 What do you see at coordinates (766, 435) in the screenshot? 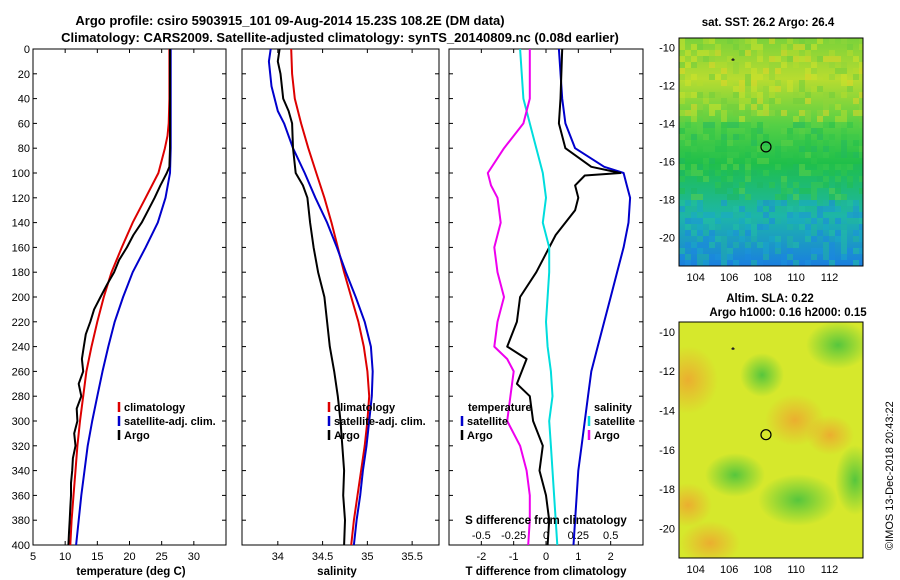
I see `sla-argo-location-marker` at bounding box center [766, 435].